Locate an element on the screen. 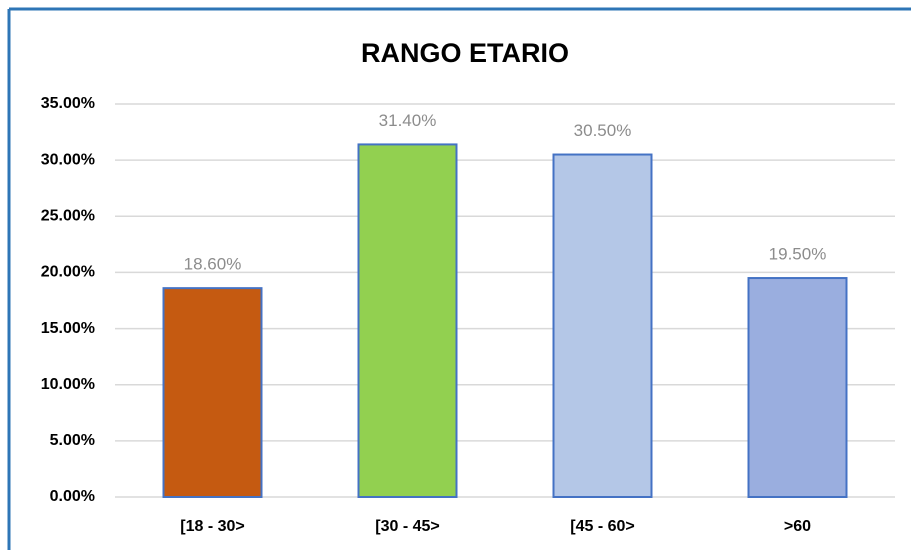 The image size is (911, 550). x-tick-label: [30 - 45> is located at coordinates (407, 526).